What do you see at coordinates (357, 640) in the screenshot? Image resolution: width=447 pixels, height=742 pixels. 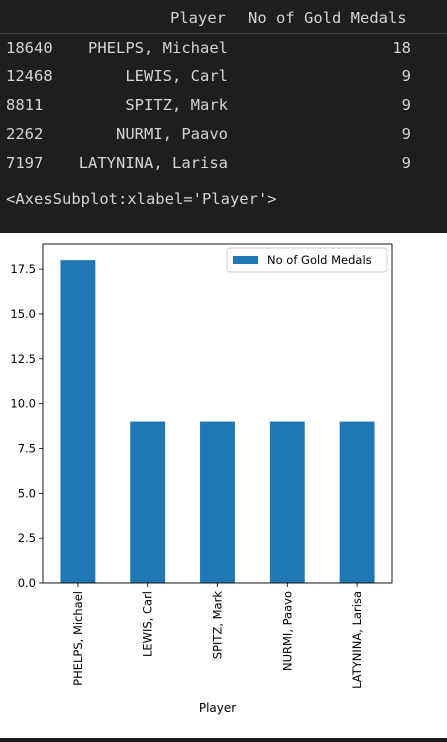 I see `x-tick-label: LATYNINA, Larisa` at bounding box center [357, 640].